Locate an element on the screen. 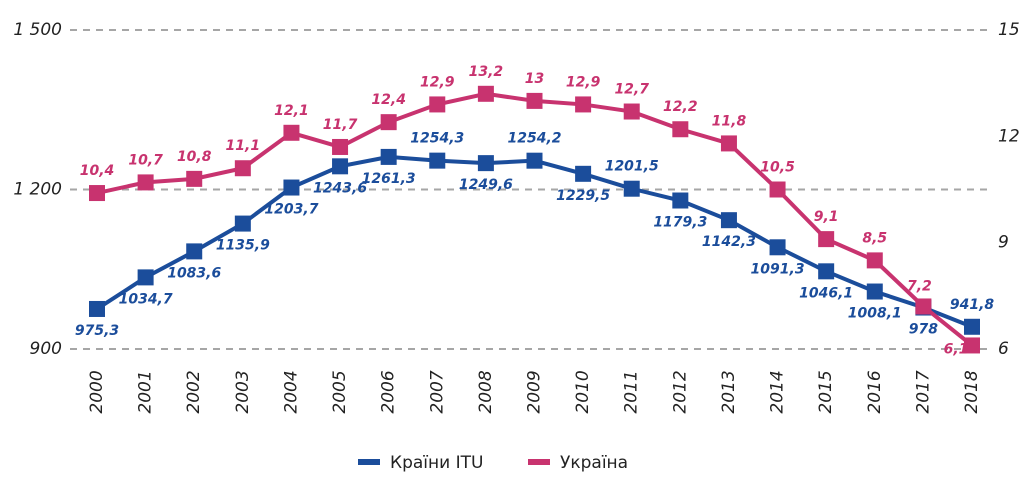 The width and height of the screenshot is (1028, 479). data-label: 978 is located at coordinates (923, 330).